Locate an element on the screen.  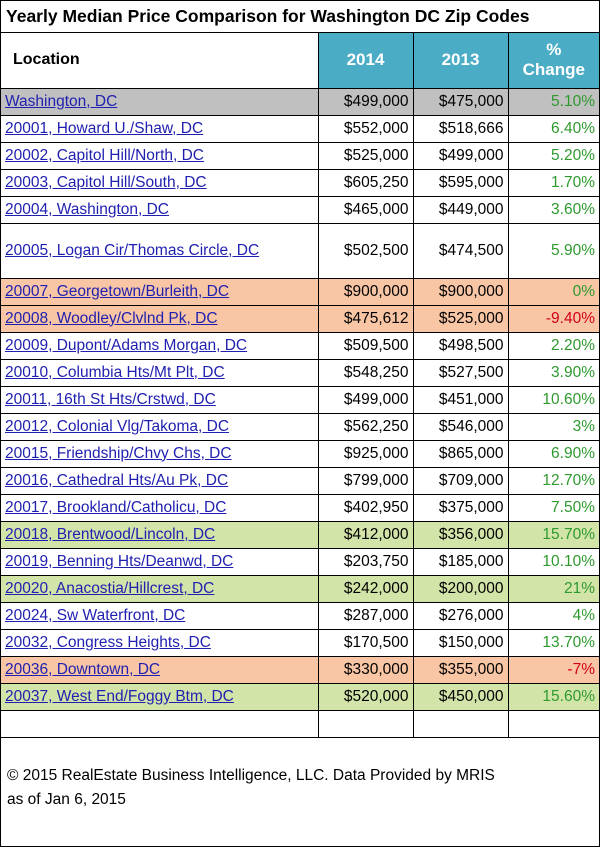
price-2014-cell: $402,950 is located at coordinates (365, 507).